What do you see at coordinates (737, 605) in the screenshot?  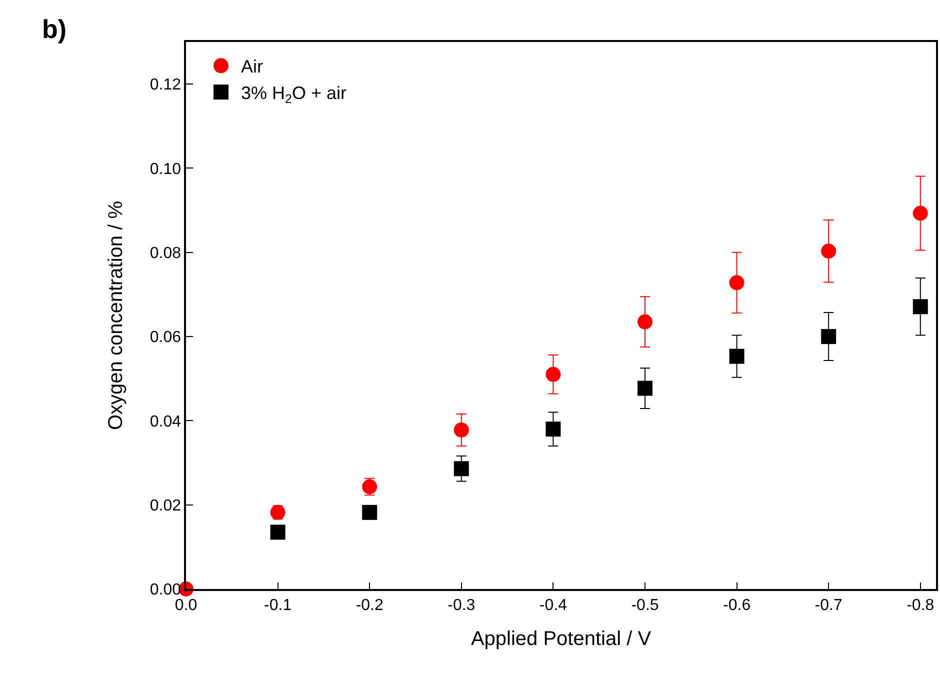 I see `x-tick-label: -0.6` at bounding box center [737, 605].